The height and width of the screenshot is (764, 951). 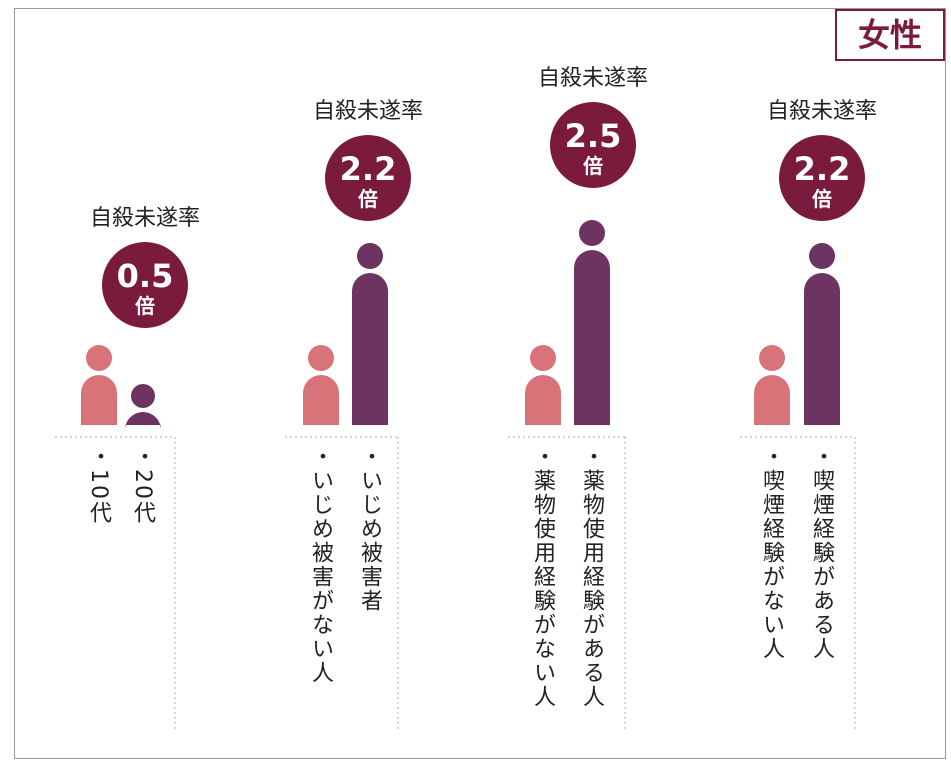 I want to click on gender-badge: 女性, so click(x=890, y=35).